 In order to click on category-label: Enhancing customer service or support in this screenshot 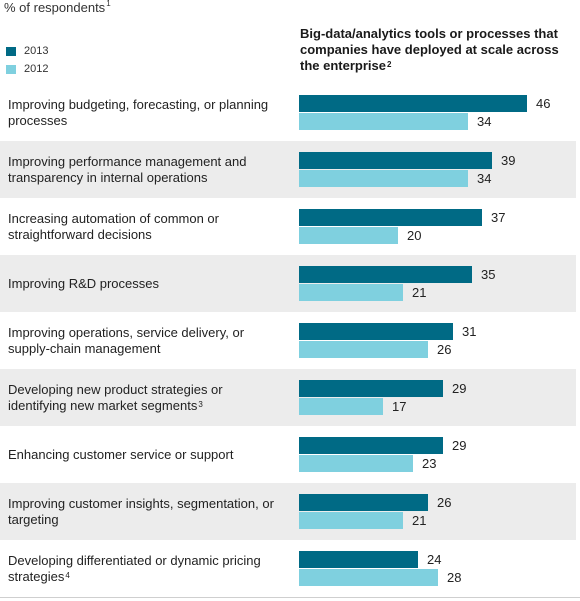, I will do `click(121, 454)`.